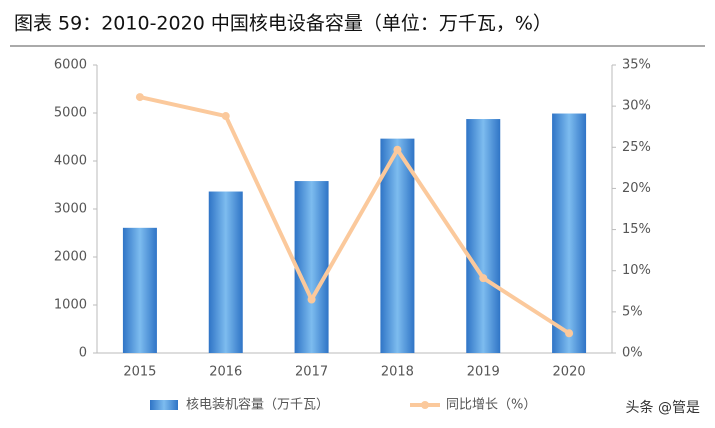 The image size is (715, 428). Describe the element at coordinates (70, 257) in the screenshot. I see `y-tick-label: 2000` at that location.